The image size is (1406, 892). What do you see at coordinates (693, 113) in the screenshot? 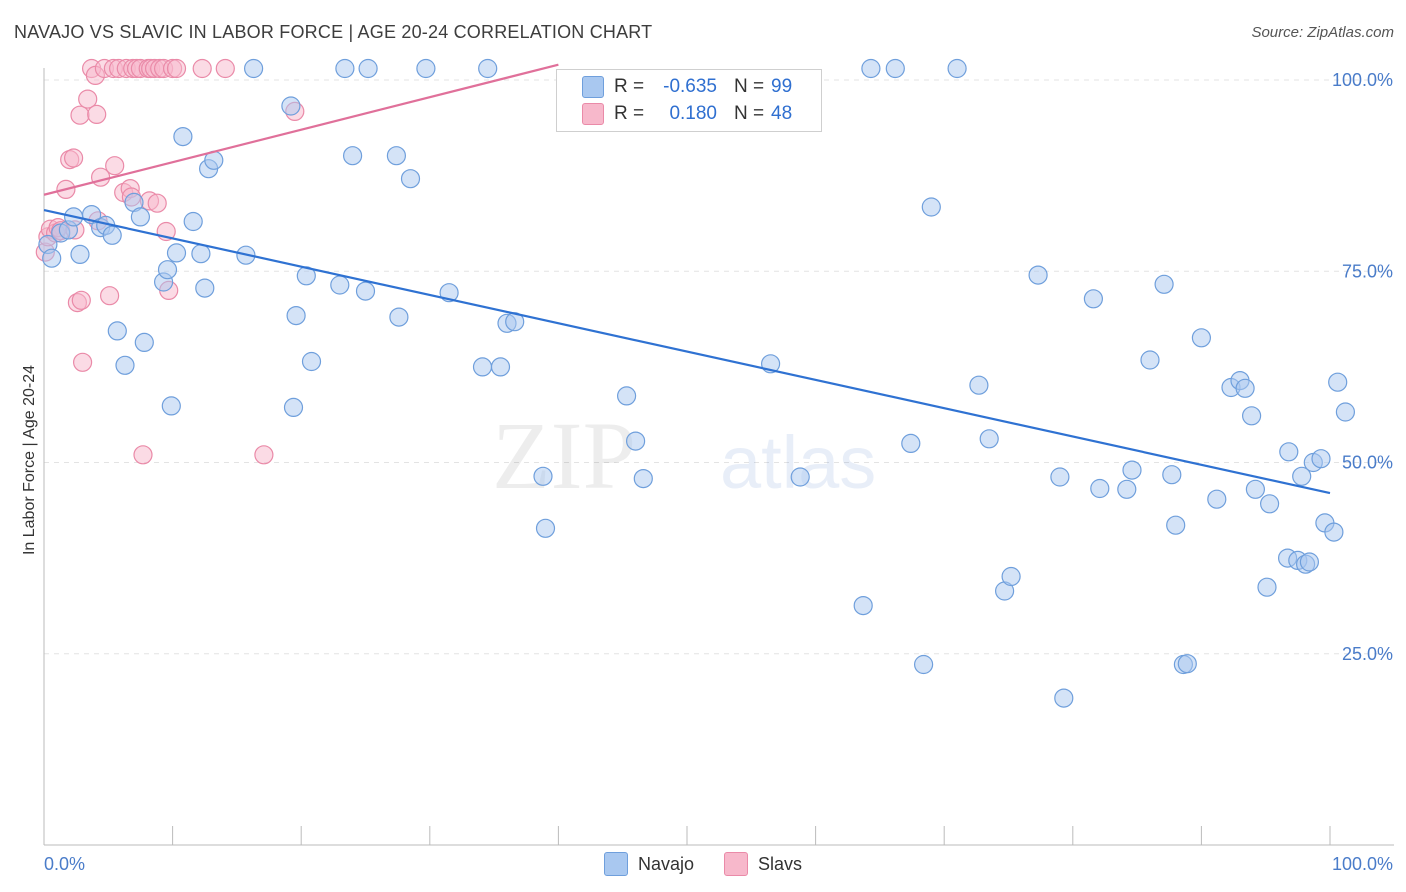
I see `r-value: 0.180` at bounding box center [693, 113].